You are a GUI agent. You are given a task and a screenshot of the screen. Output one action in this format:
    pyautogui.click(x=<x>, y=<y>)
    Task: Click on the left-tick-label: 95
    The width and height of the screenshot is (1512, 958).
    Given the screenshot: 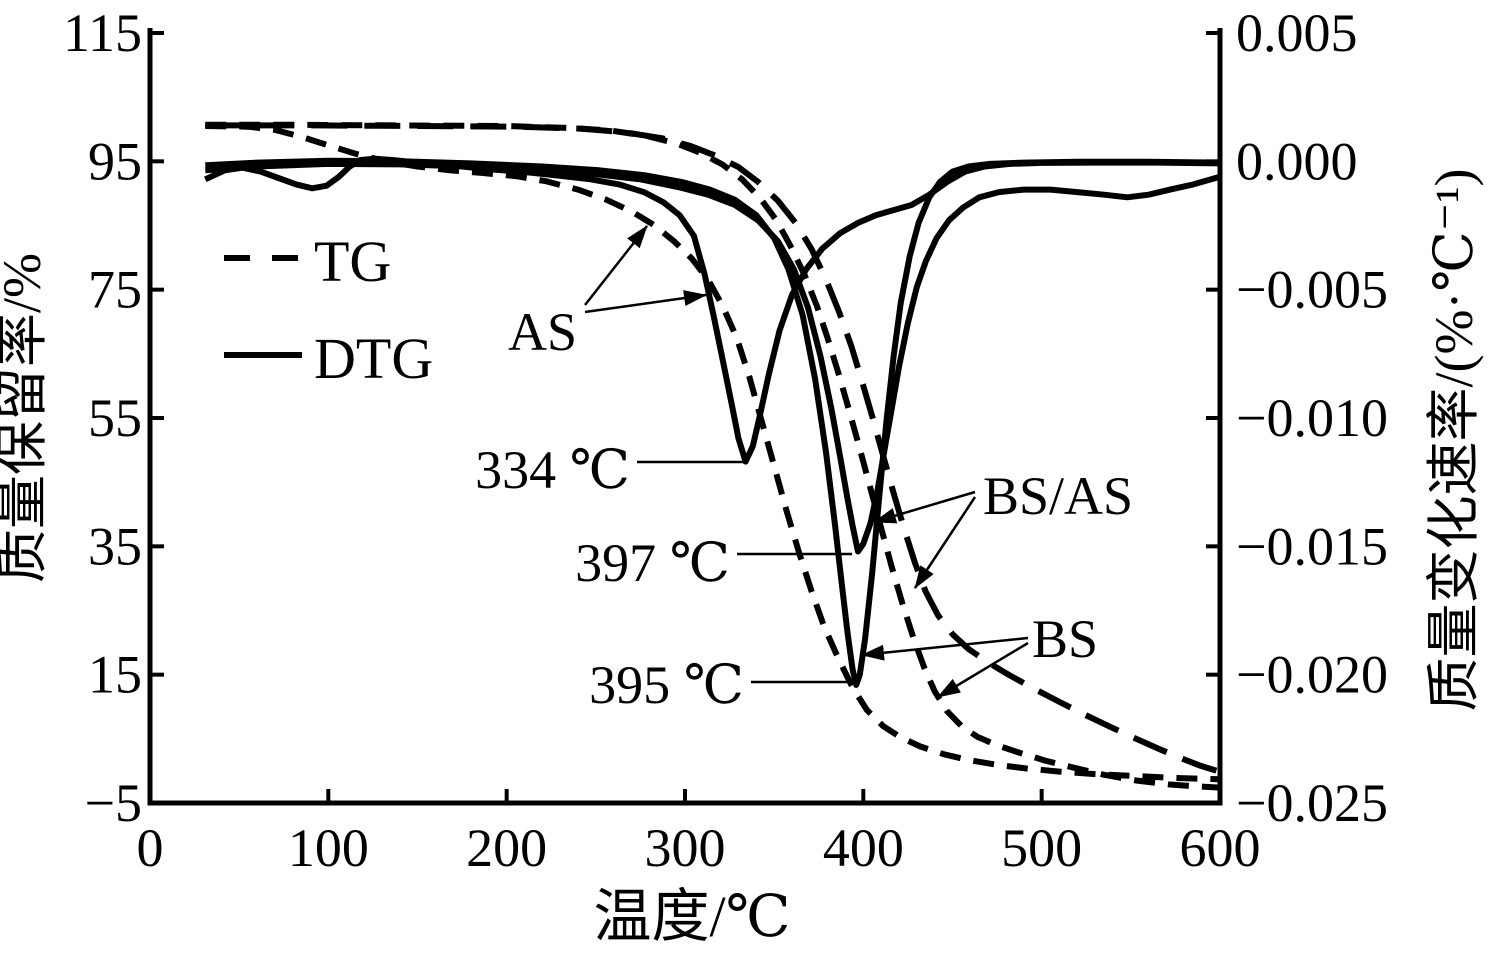 What is the action you would take?
    pyautogui.click(x=115, y=161)
    